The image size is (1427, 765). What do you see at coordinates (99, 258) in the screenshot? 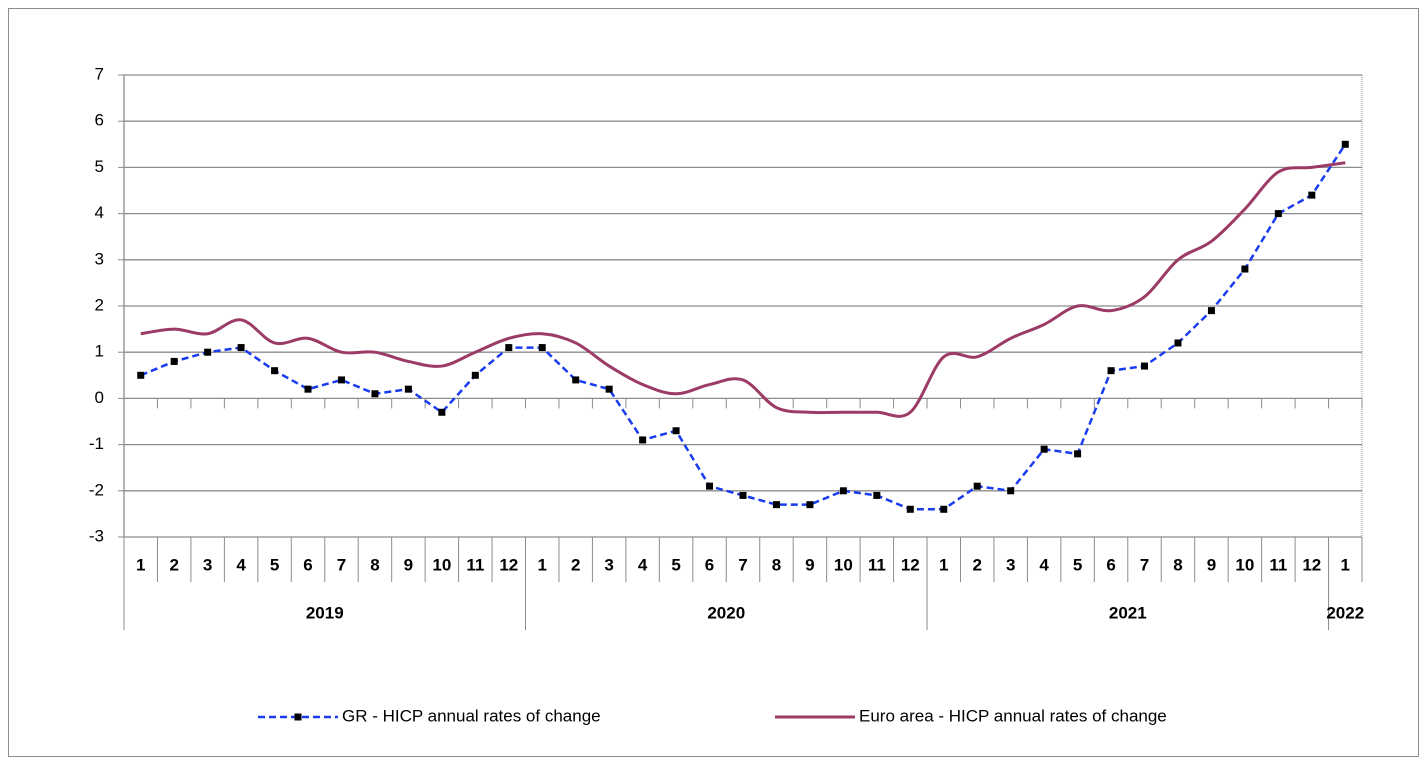
I see `y-tick-label: 3` at bounding box center [99, 258].